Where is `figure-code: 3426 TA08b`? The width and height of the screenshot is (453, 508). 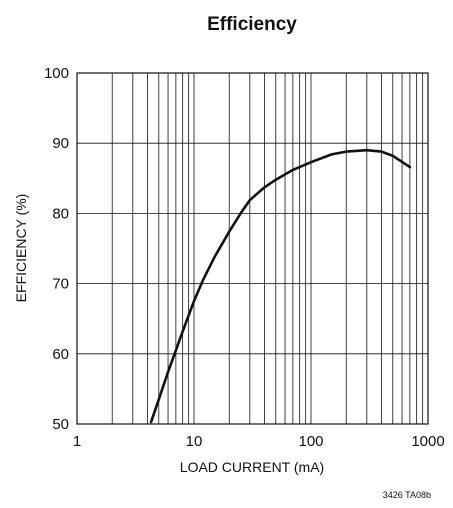
figure-code: 3426 TA08b is located at coordinates (407, 495).